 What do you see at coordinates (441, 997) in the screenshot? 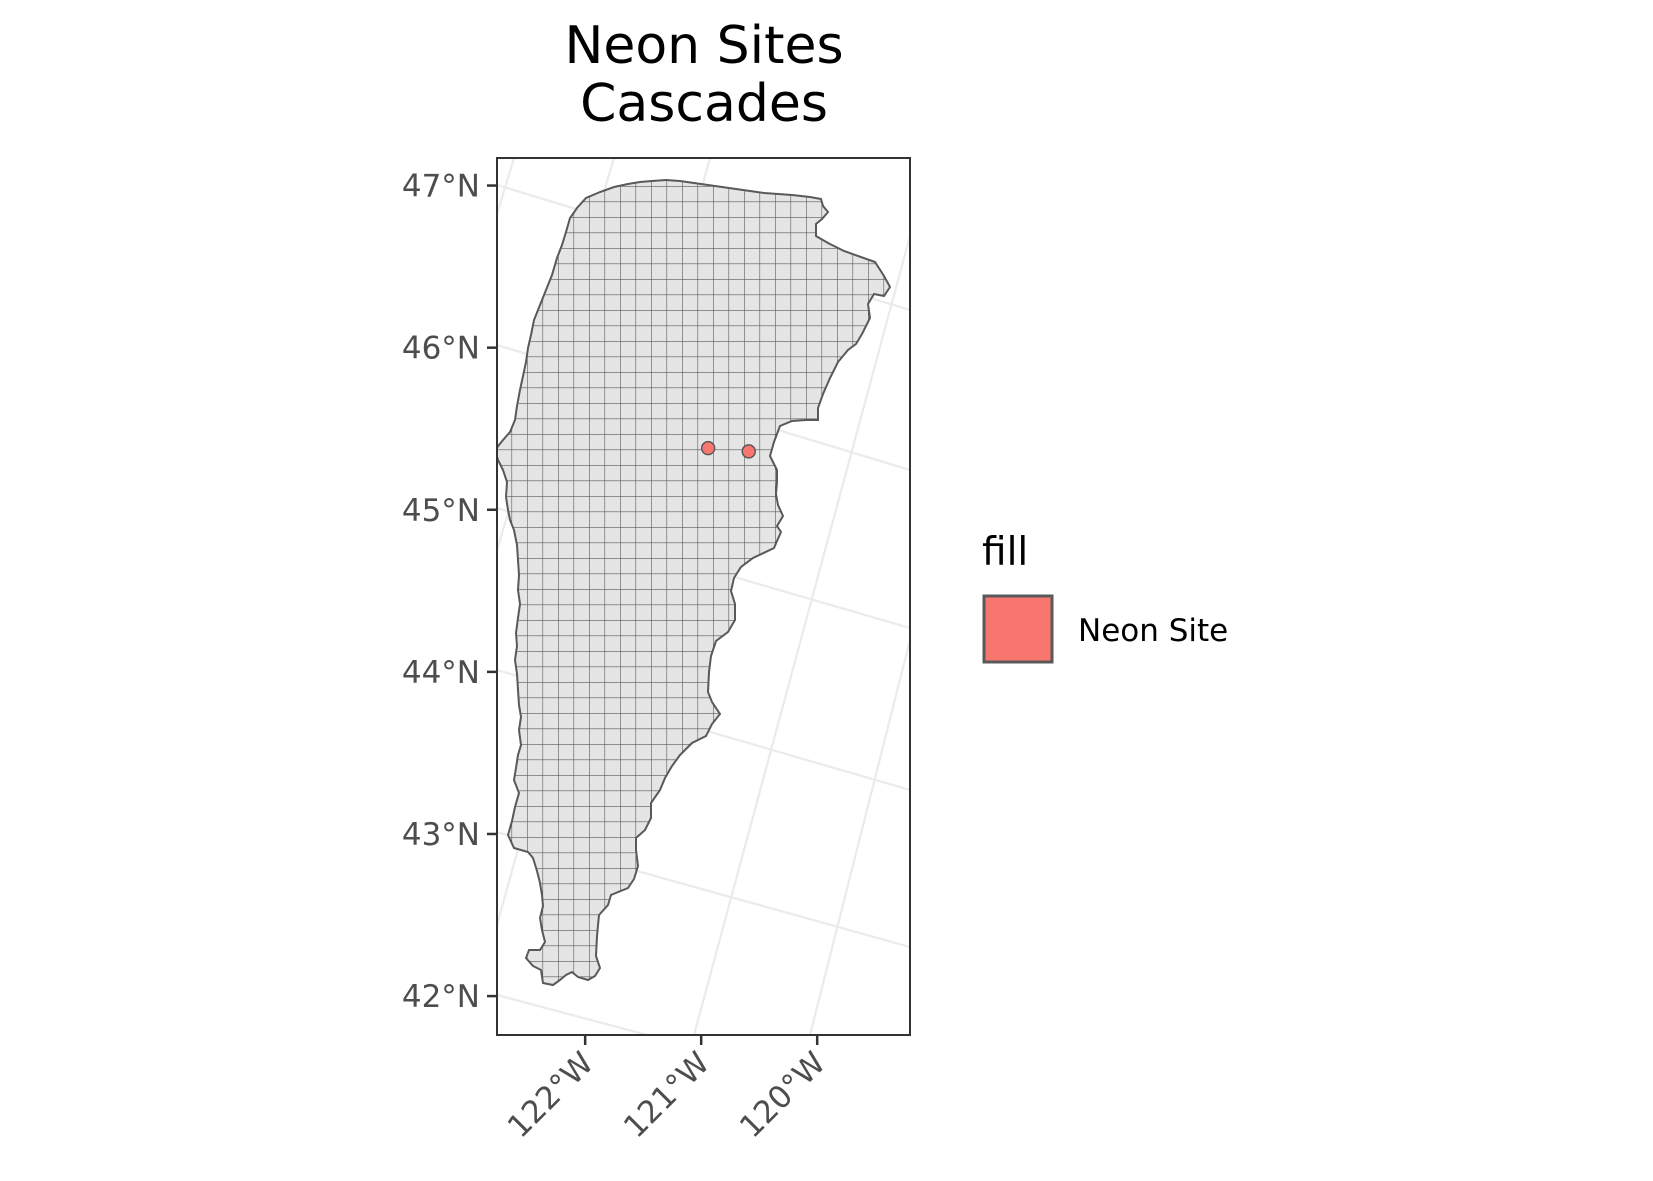
I see `y-tick-label-42: 42°N` at bounding box center [441, 997].